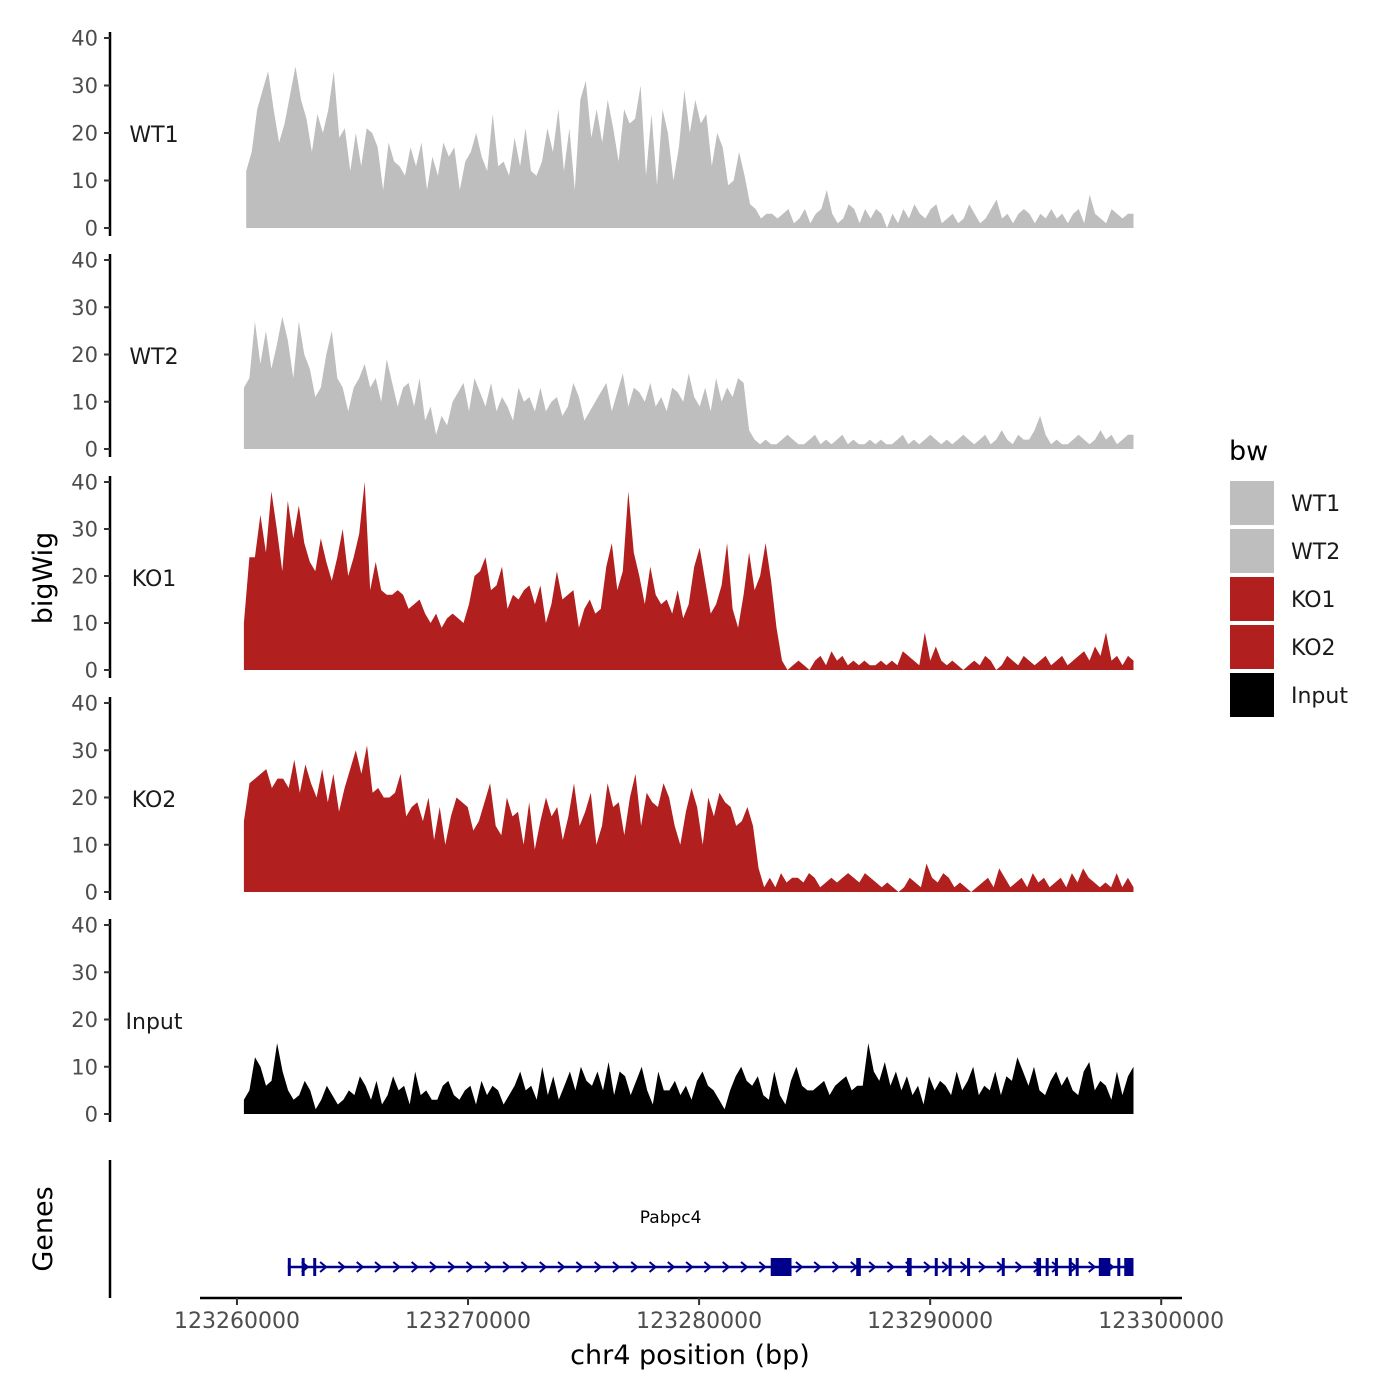  What do you see at coordinates (153, 135) in the screenshot?
I see `track-label-wt1: WT1` at bounding box center [153, 135].